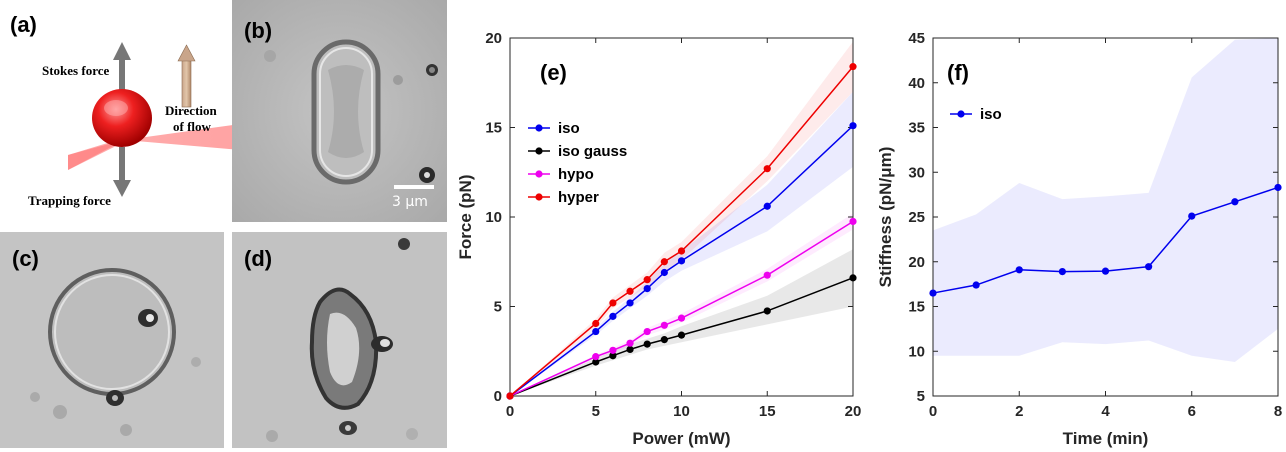  What do you see at coordinates (853, 411) in the screenshot?
I see `x-tick-label: 20` at bounding box center [853, 411].